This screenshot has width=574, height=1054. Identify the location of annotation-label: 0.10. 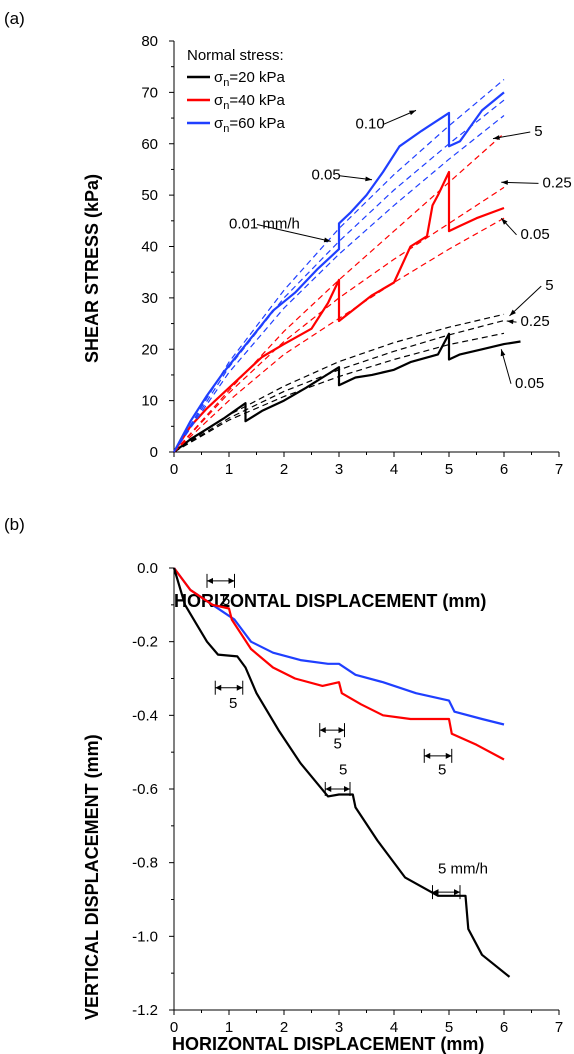
(370, 123).